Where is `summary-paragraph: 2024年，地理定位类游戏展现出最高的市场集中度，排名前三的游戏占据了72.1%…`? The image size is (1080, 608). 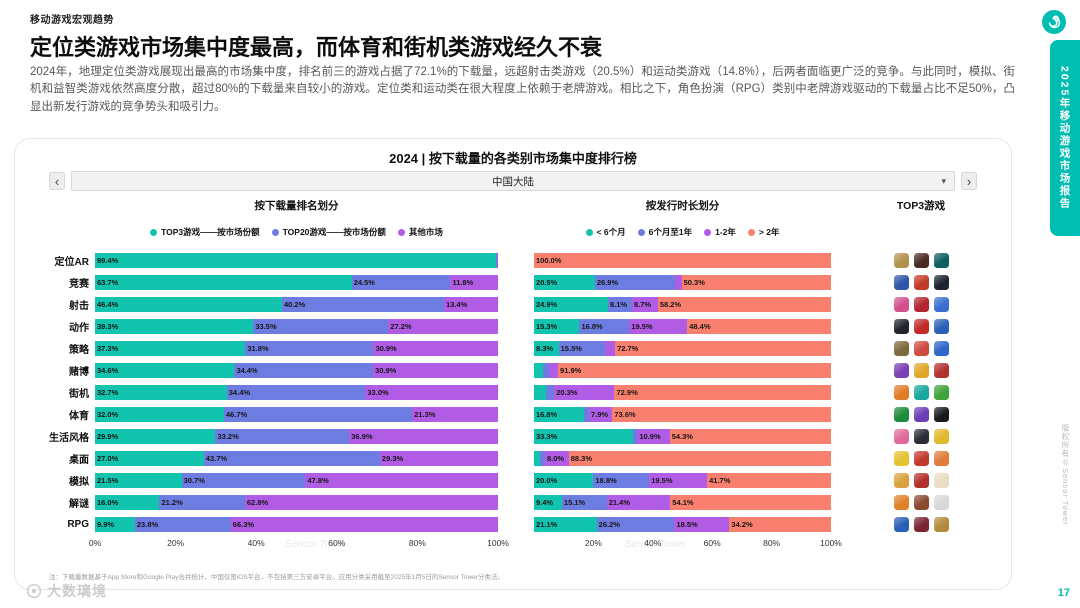 summary-paragraph: 2024年，地理定位类游戏展现出最高的市场集中度，排名前三的游戏占据了72.1%… is located at coordinates (522, 89).